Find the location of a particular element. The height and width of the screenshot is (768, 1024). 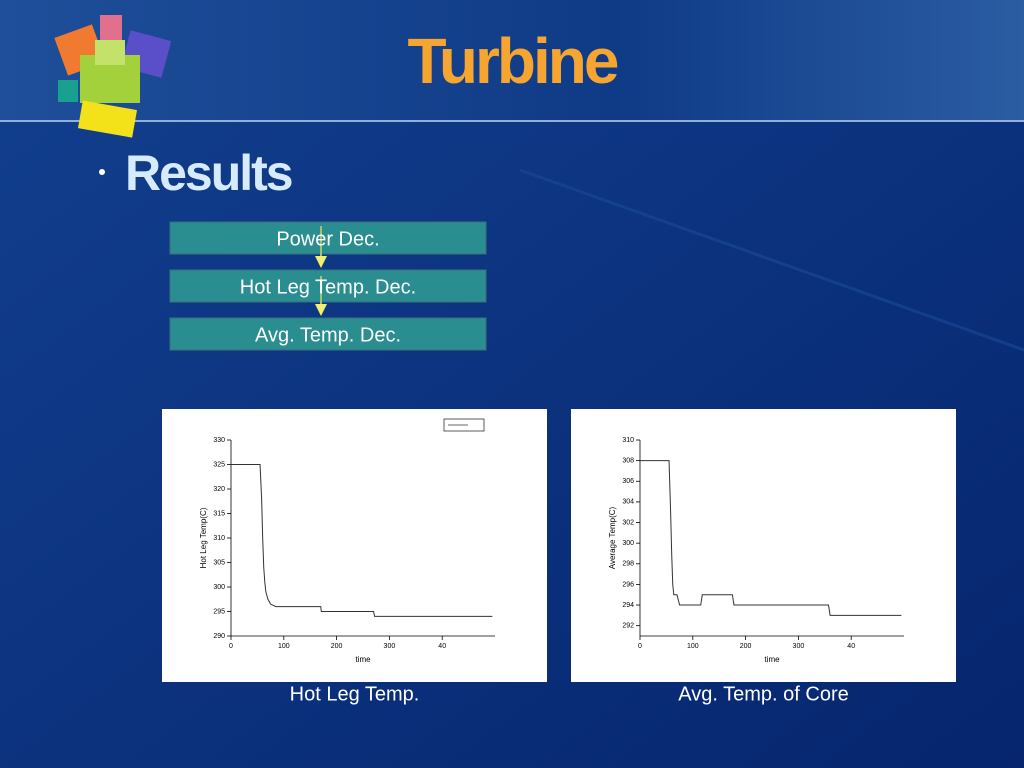

bullet-text: Results is located at coordinates (208, 173).